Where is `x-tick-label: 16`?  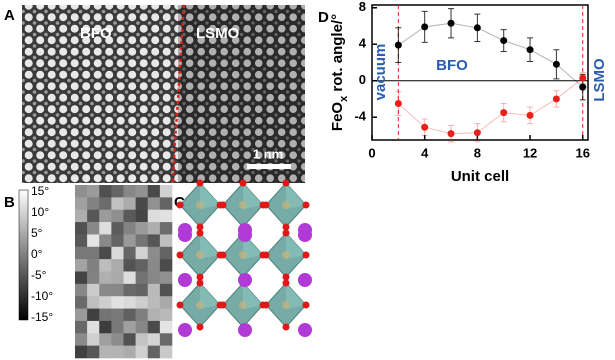
x-tick-label: 16 is located at coordinates (582, 152).